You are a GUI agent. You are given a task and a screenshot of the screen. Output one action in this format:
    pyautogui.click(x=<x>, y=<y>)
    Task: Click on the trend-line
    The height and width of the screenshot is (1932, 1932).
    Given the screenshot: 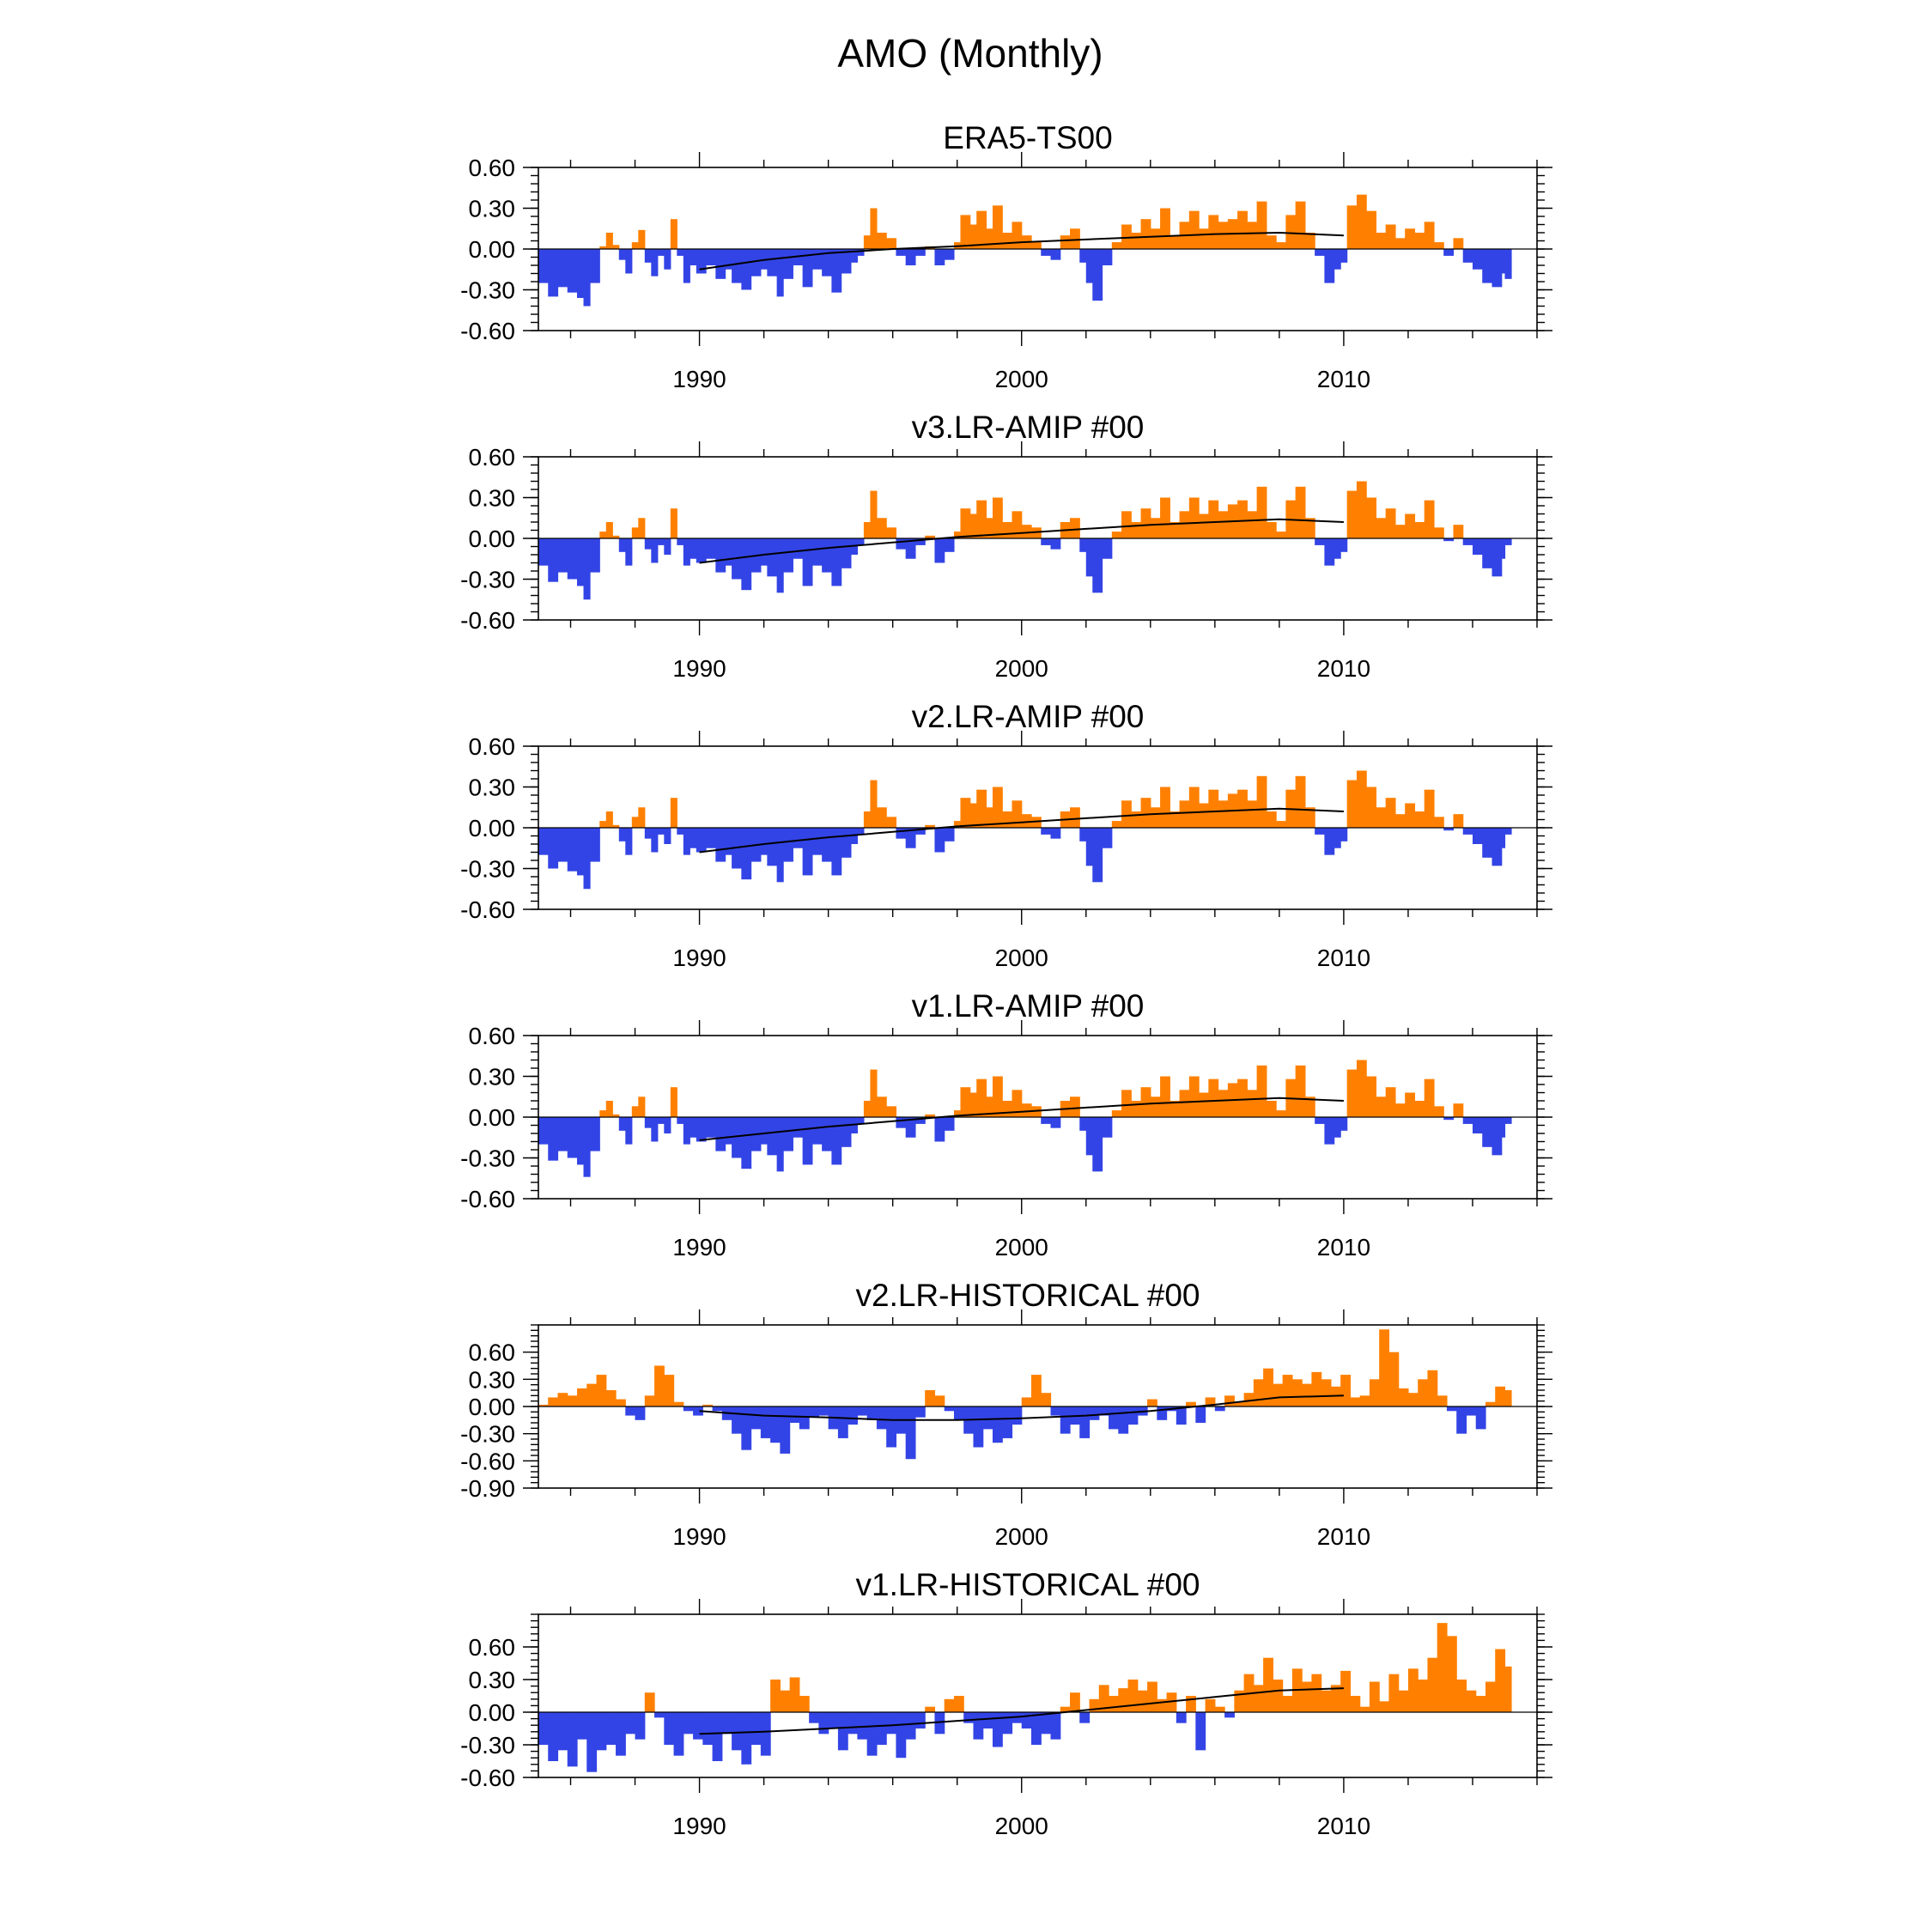 What is the action you would take?
    pyautogui.click(x=1021, y=1119)
    